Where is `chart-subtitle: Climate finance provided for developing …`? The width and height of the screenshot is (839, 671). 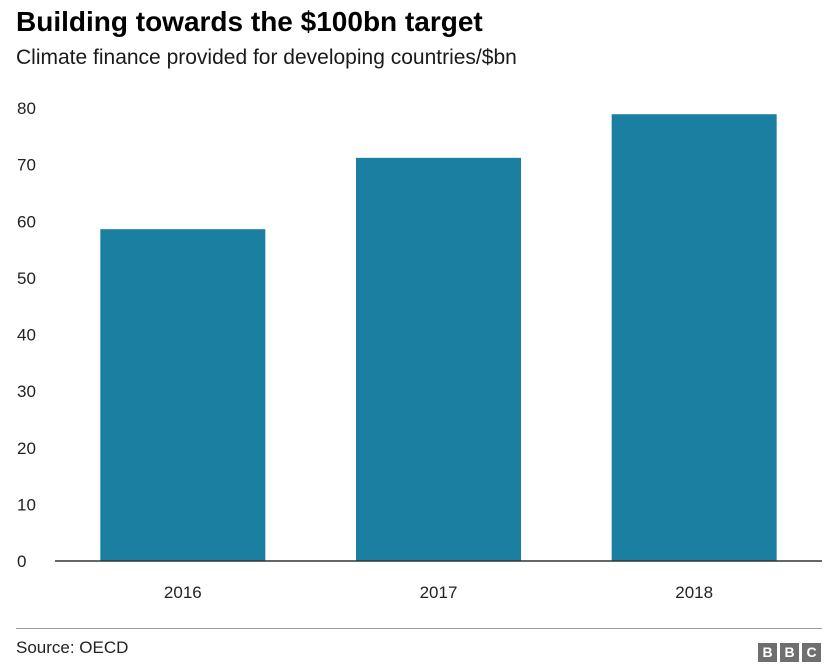
chart-subtitle: Climate finance provided for developing … is located at coordinates (266, 57).